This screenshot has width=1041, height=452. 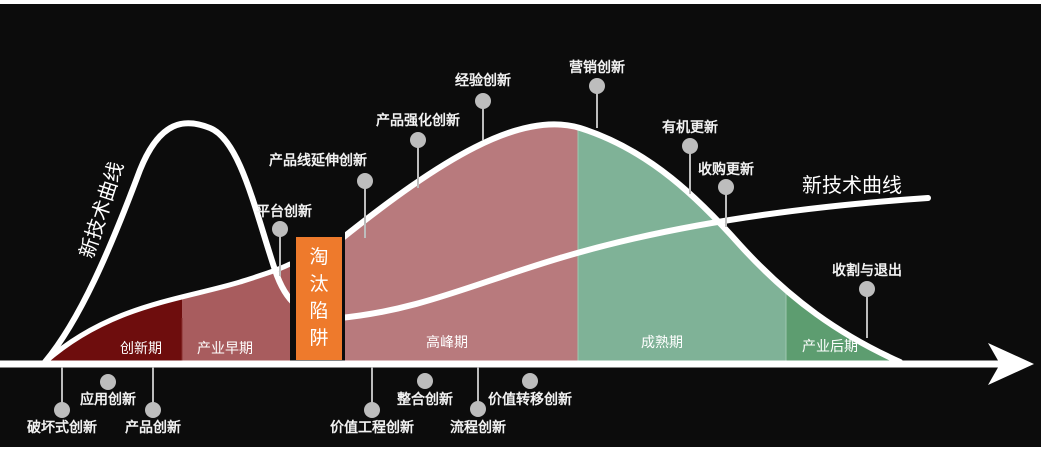 What do you see at coordinates (662, 343) in the screenshot?
I see `phase-label-mature: 成熟期` at bounding box center [662, 343].